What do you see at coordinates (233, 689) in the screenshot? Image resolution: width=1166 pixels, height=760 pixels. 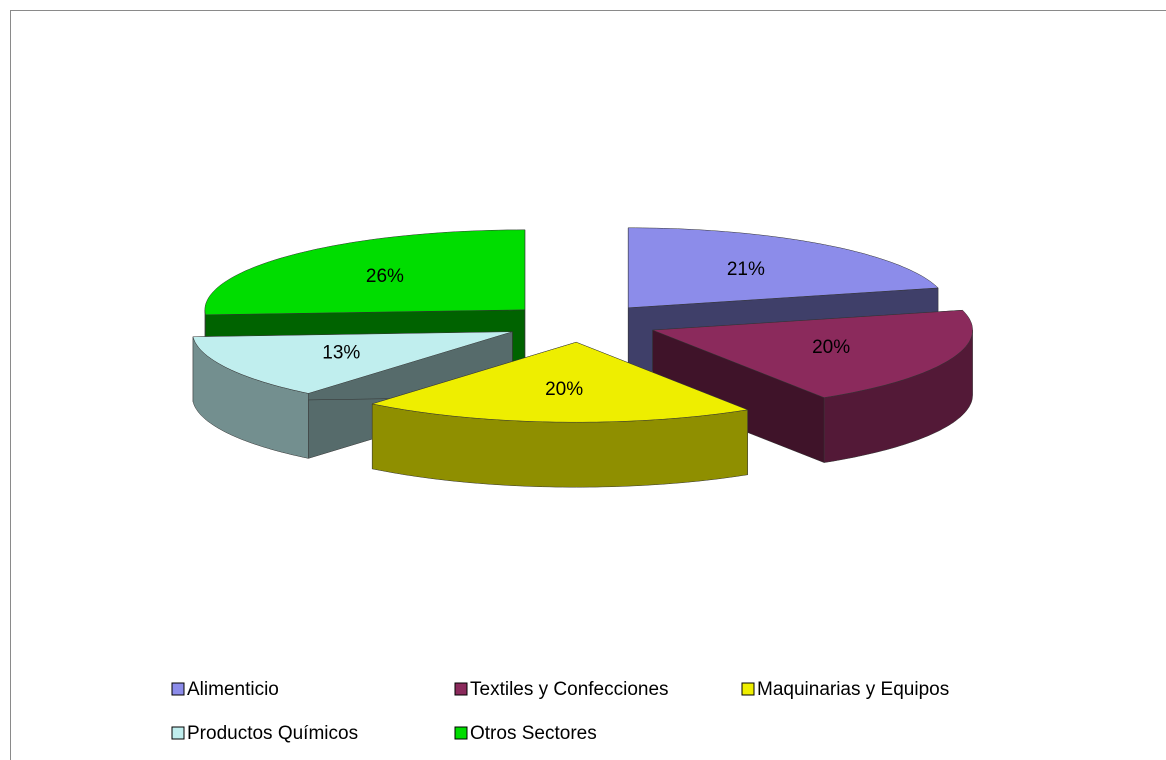 I see `legend-label: Alimenticio` at bounding box center [233, 689].